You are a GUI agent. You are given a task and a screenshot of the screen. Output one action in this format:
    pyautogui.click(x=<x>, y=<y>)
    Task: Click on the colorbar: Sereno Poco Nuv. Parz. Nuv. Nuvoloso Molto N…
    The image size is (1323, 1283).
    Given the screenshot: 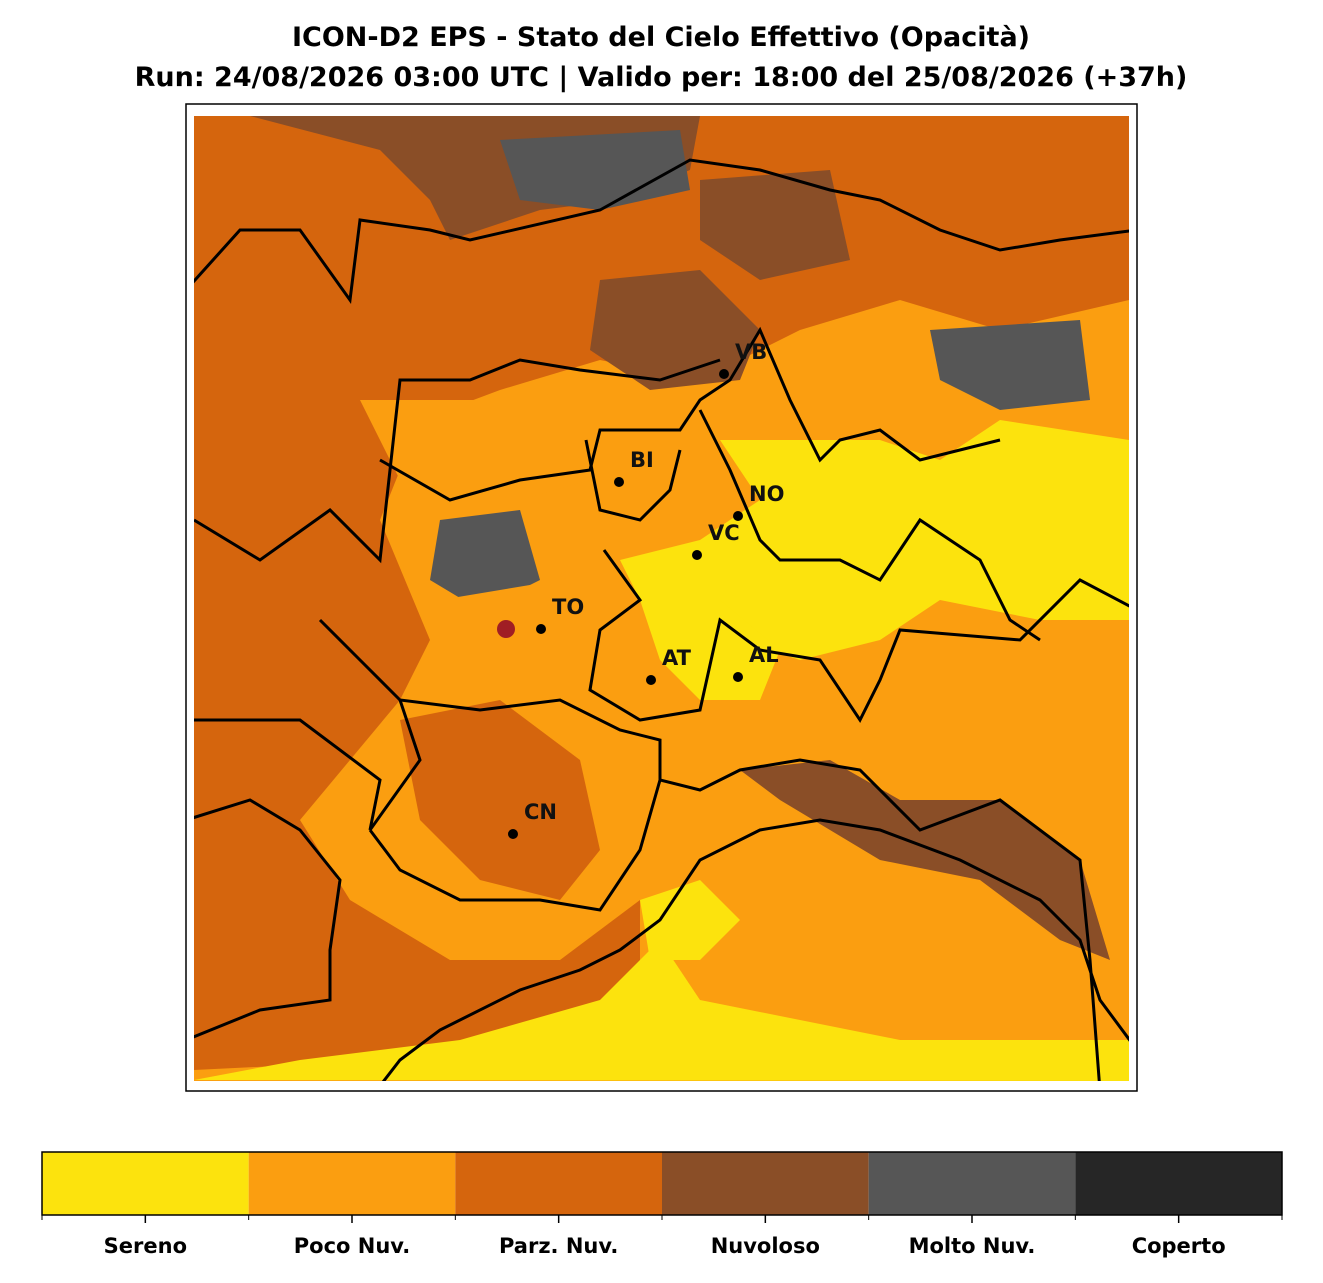 What is the action you would take?
    pyautogui.click(x=662, y=1204)
    